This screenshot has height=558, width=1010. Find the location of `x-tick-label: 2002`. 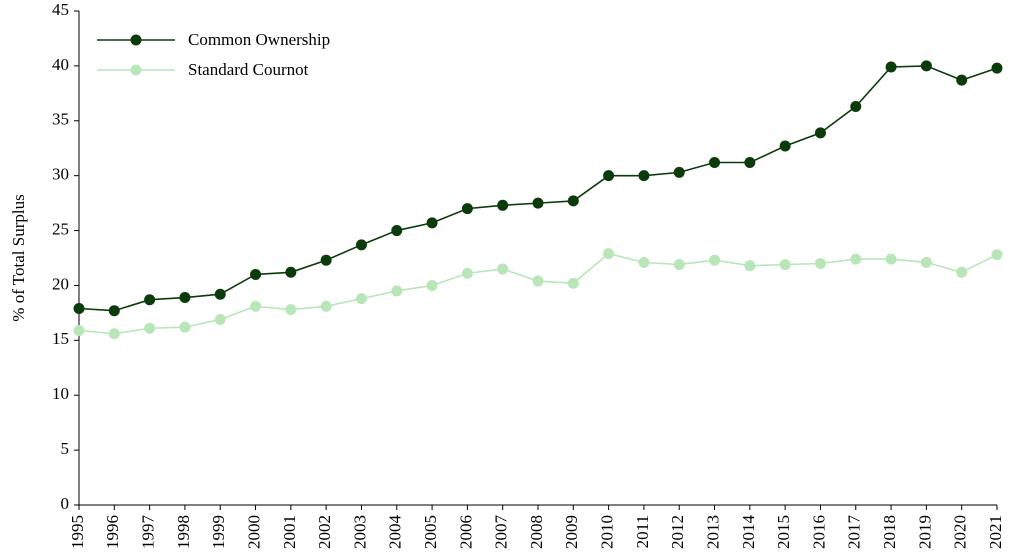

x-tick-label: 2002 is located at coordinates (324, 532).